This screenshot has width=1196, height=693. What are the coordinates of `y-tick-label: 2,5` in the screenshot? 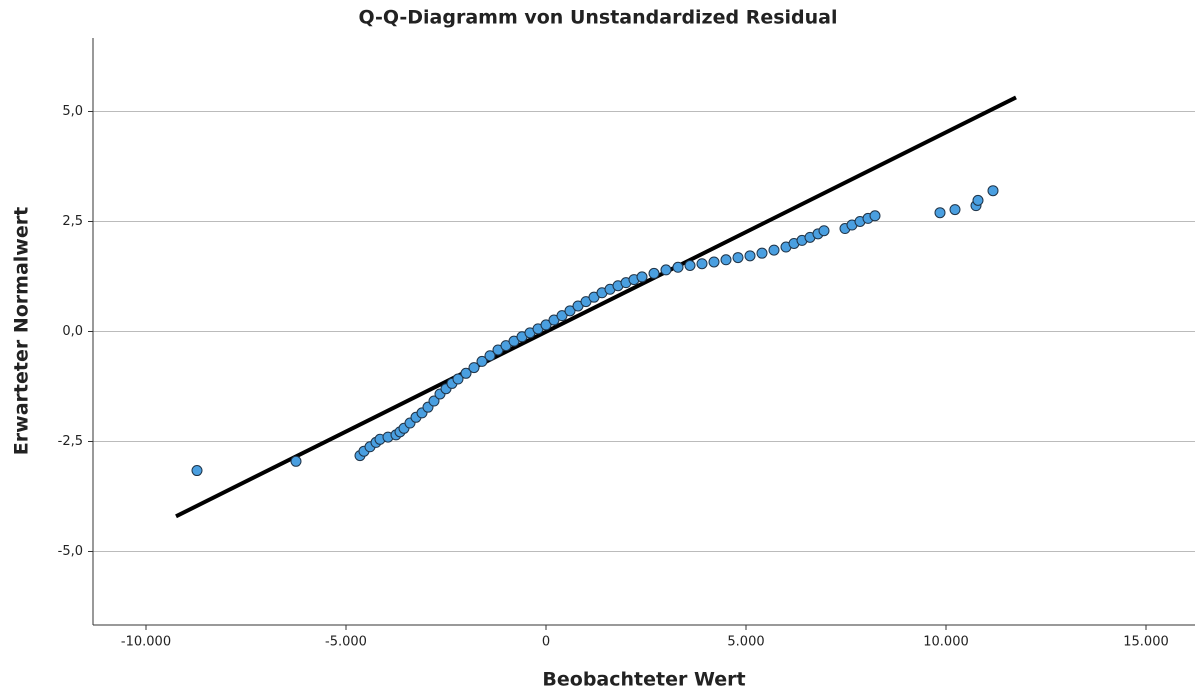 It's located at (72, 221).